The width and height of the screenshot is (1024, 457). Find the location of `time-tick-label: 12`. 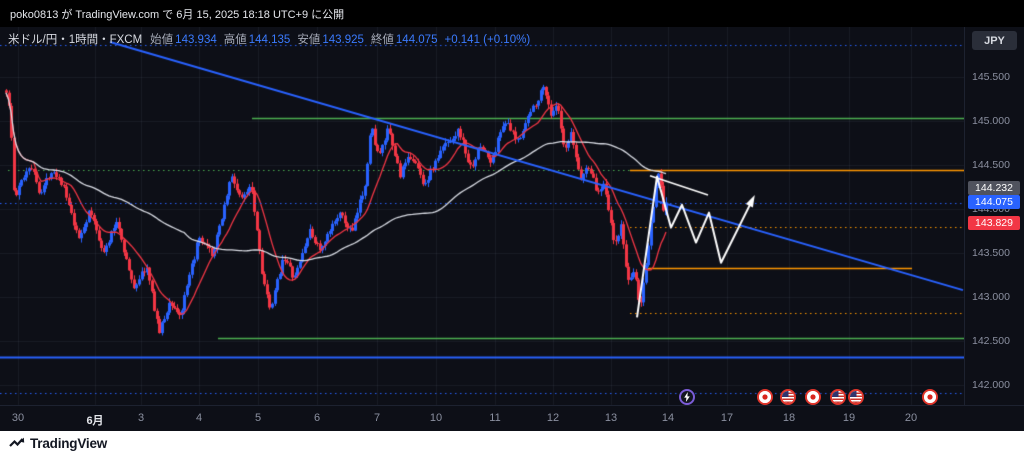

time-tick-label: 12 is located at coordinates (553, 418).